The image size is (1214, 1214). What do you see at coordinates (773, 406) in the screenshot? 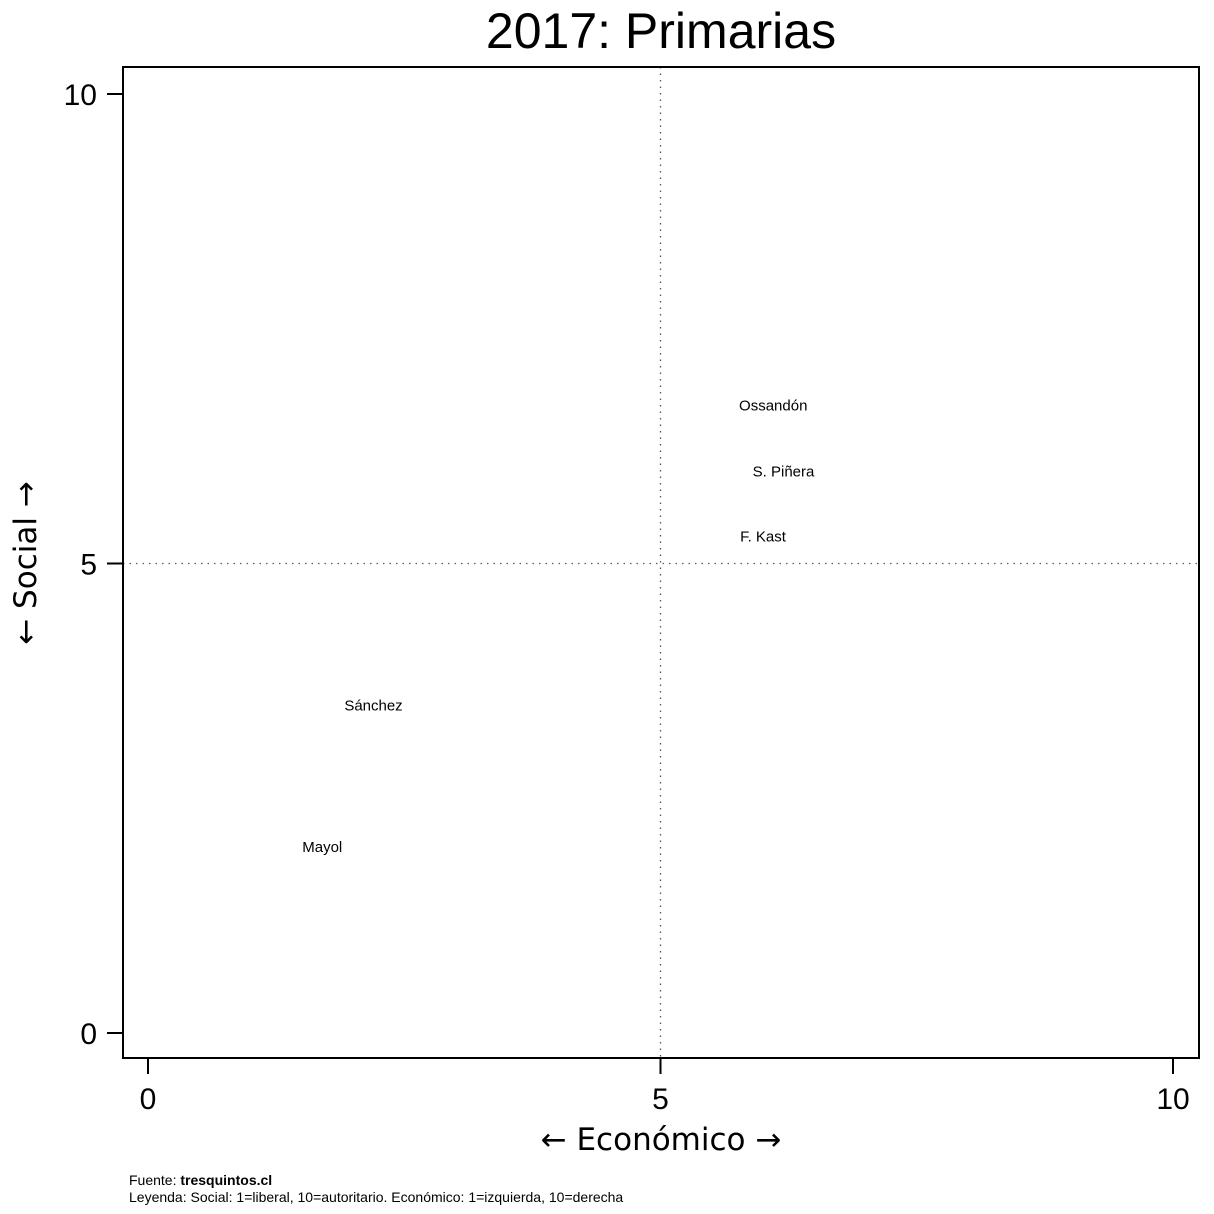
I see `point-label: Ossandón` at bounding box center [773, 406].